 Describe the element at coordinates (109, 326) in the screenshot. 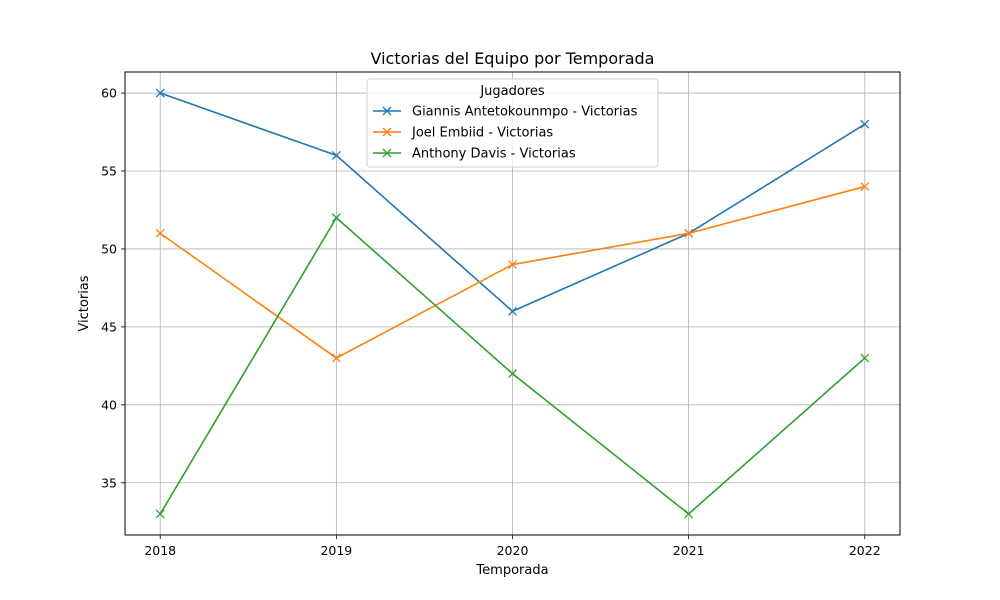

I see `y-tick-label: 45` at that location.